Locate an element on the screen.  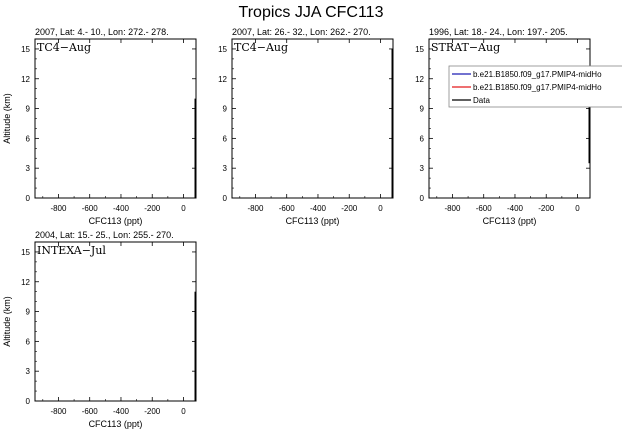
campaign-label: INTEXA−Jul is located at coordinates (71, 250).